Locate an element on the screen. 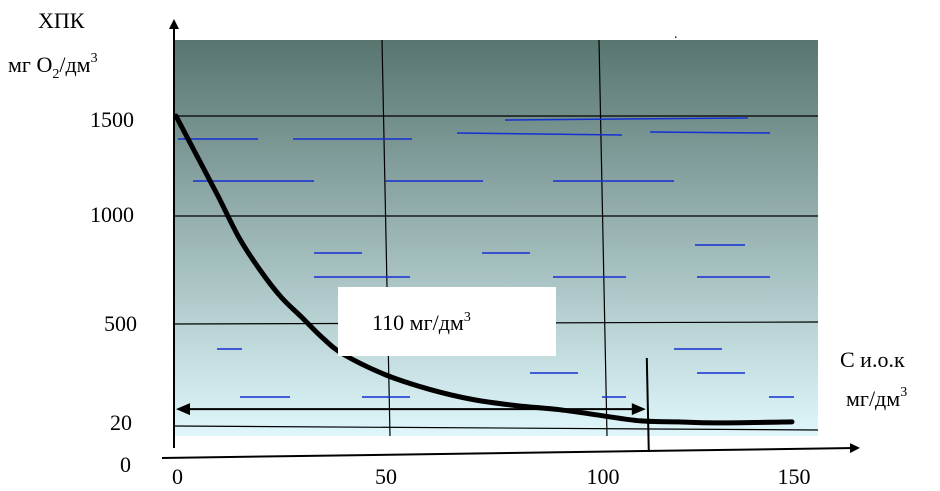 The height and width of the screenshot is (491, 940). annotation-box is located at coordinates (447, 321).